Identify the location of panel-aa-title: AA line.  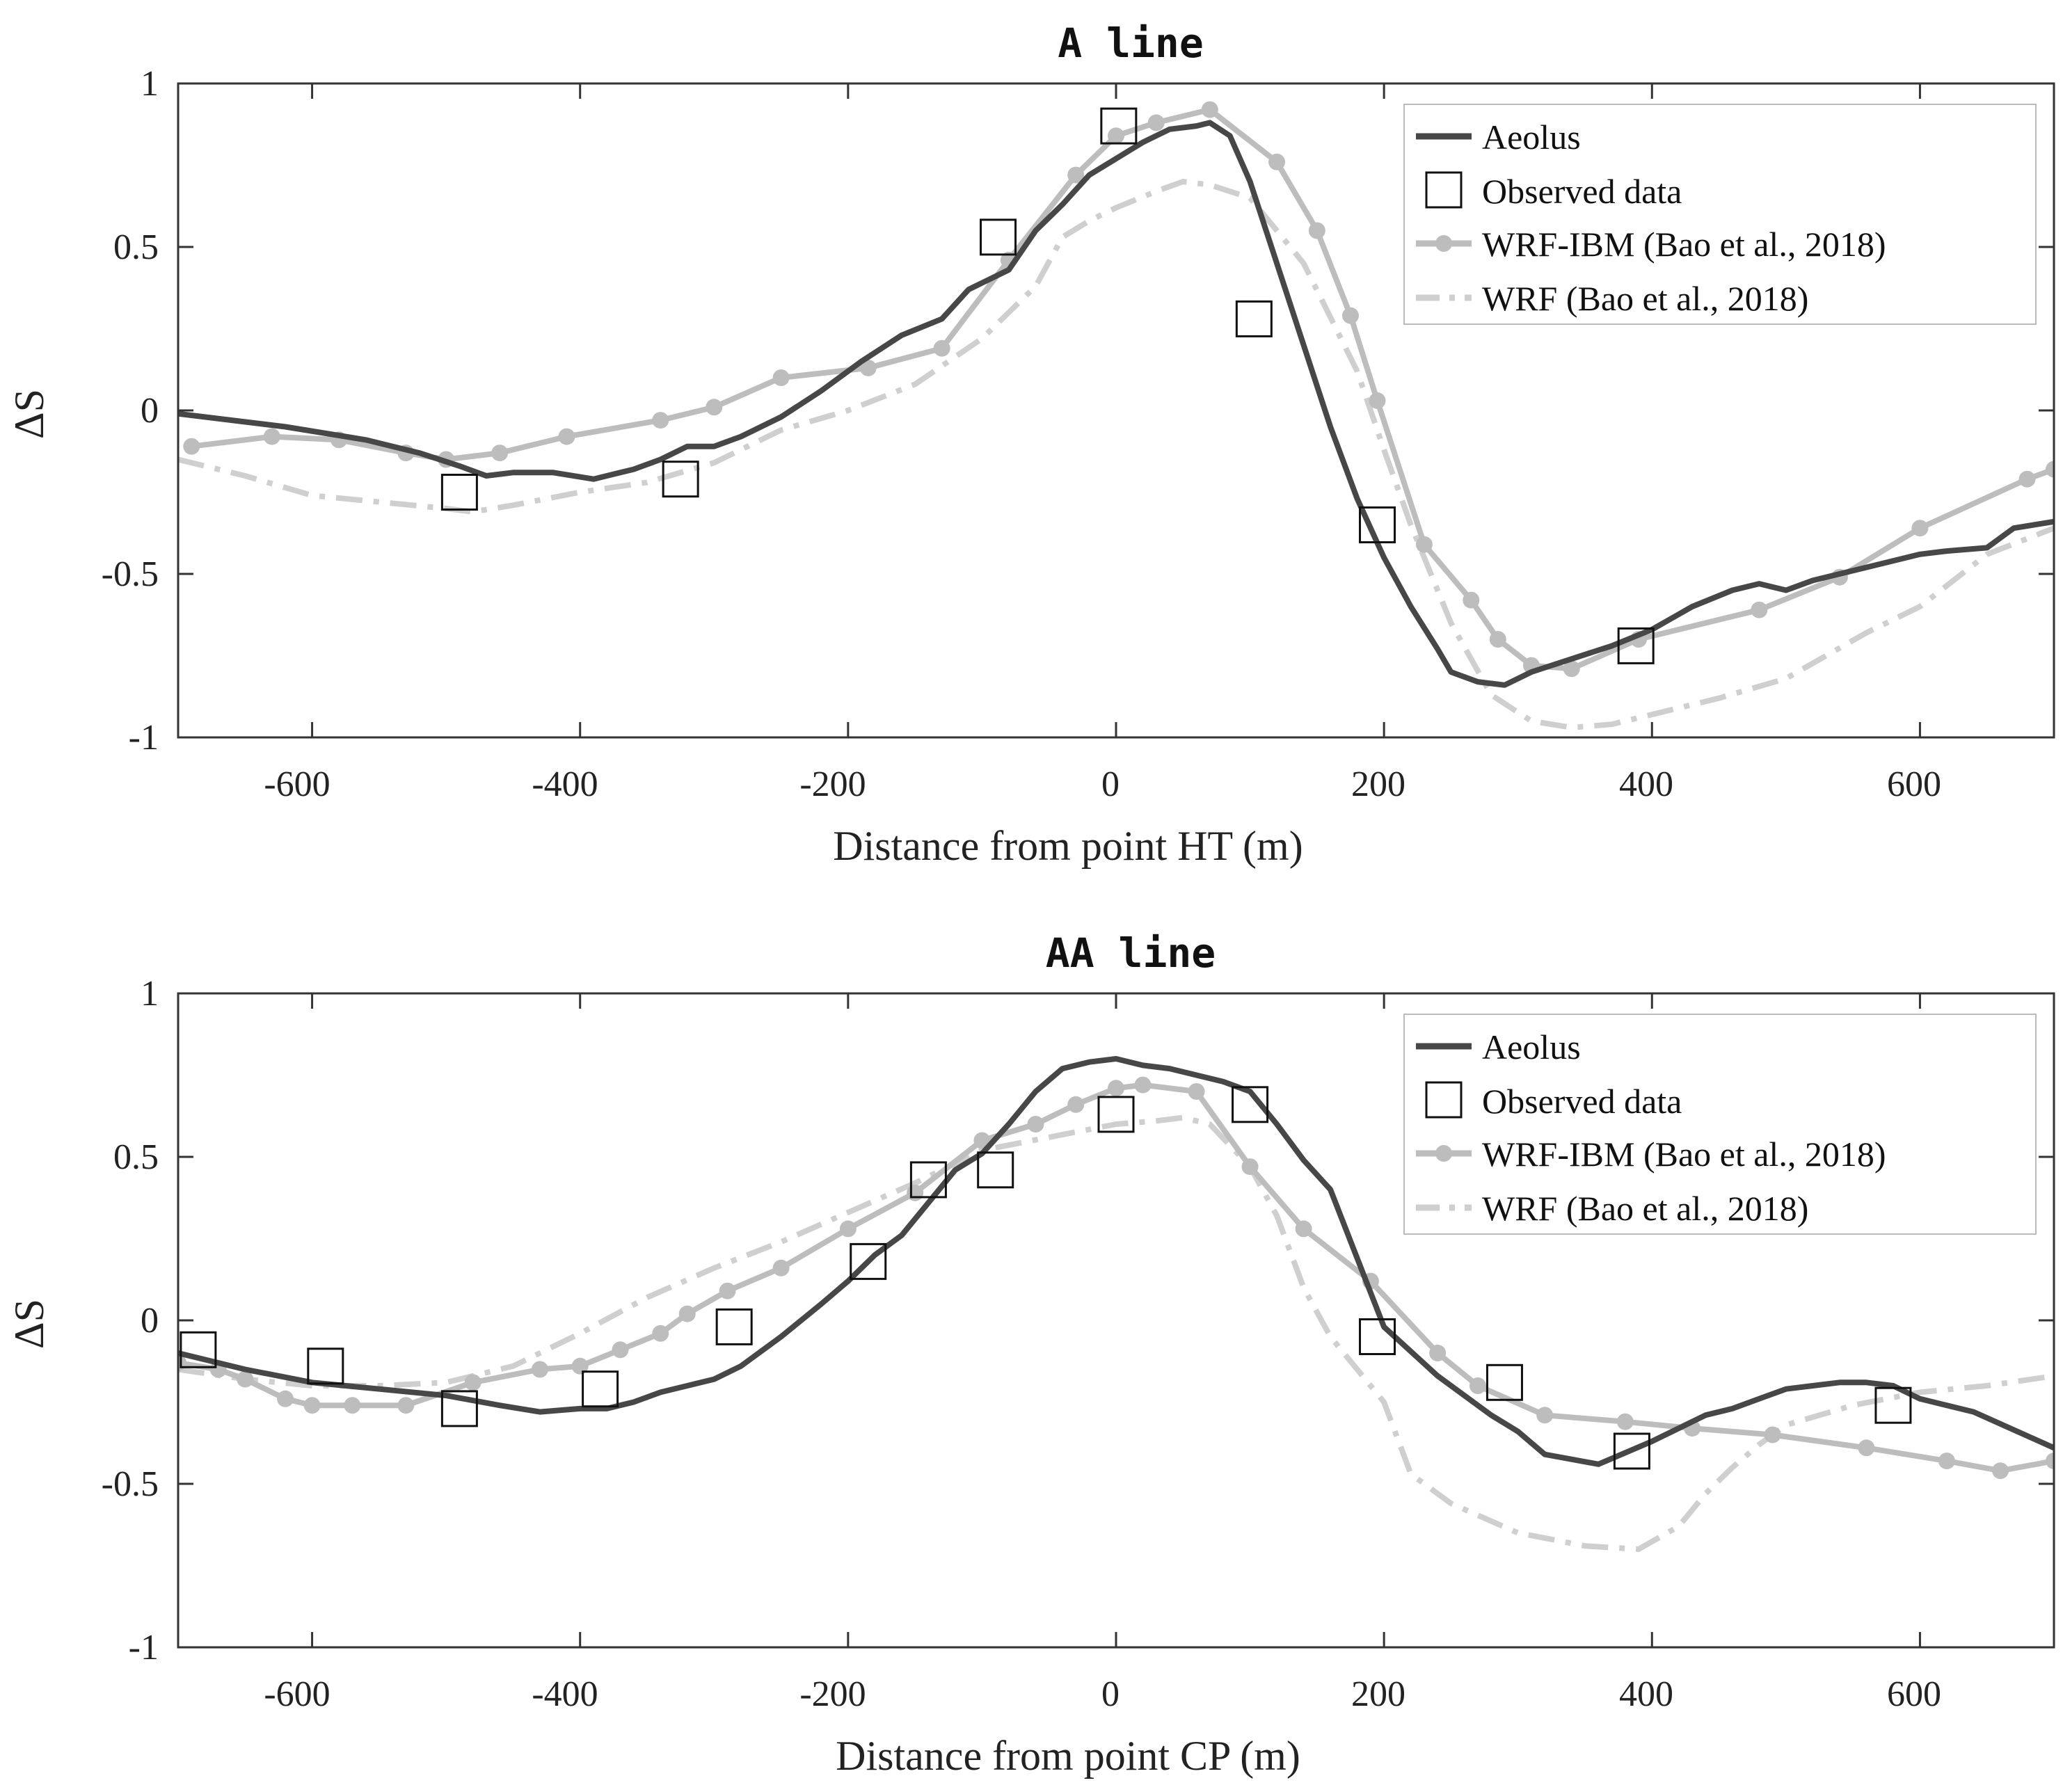
(1131, 953).